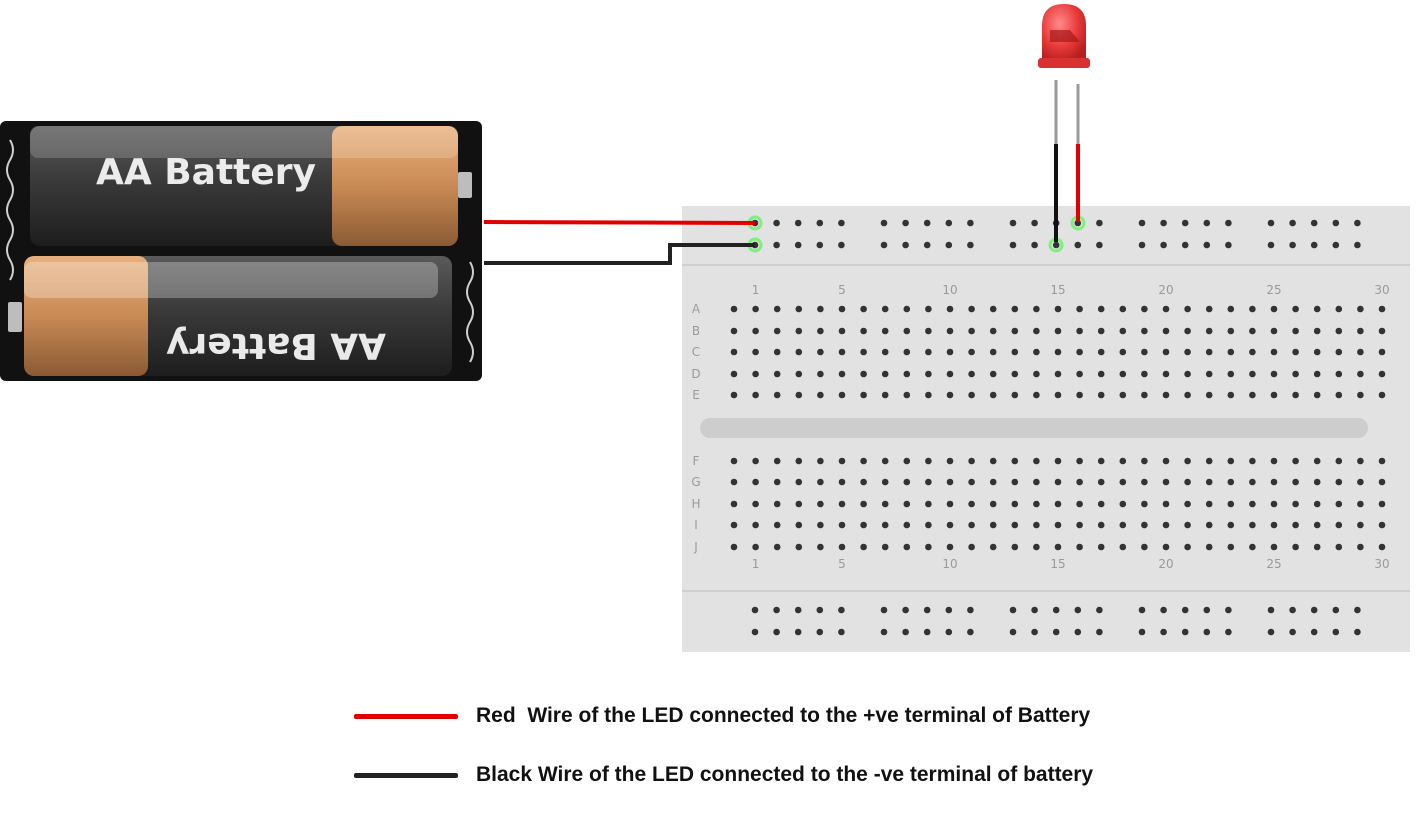  What do you see at coordinates (465, 185) in the screenshot?
I see `battery-terminal-top` at bounding box center [465, 185].